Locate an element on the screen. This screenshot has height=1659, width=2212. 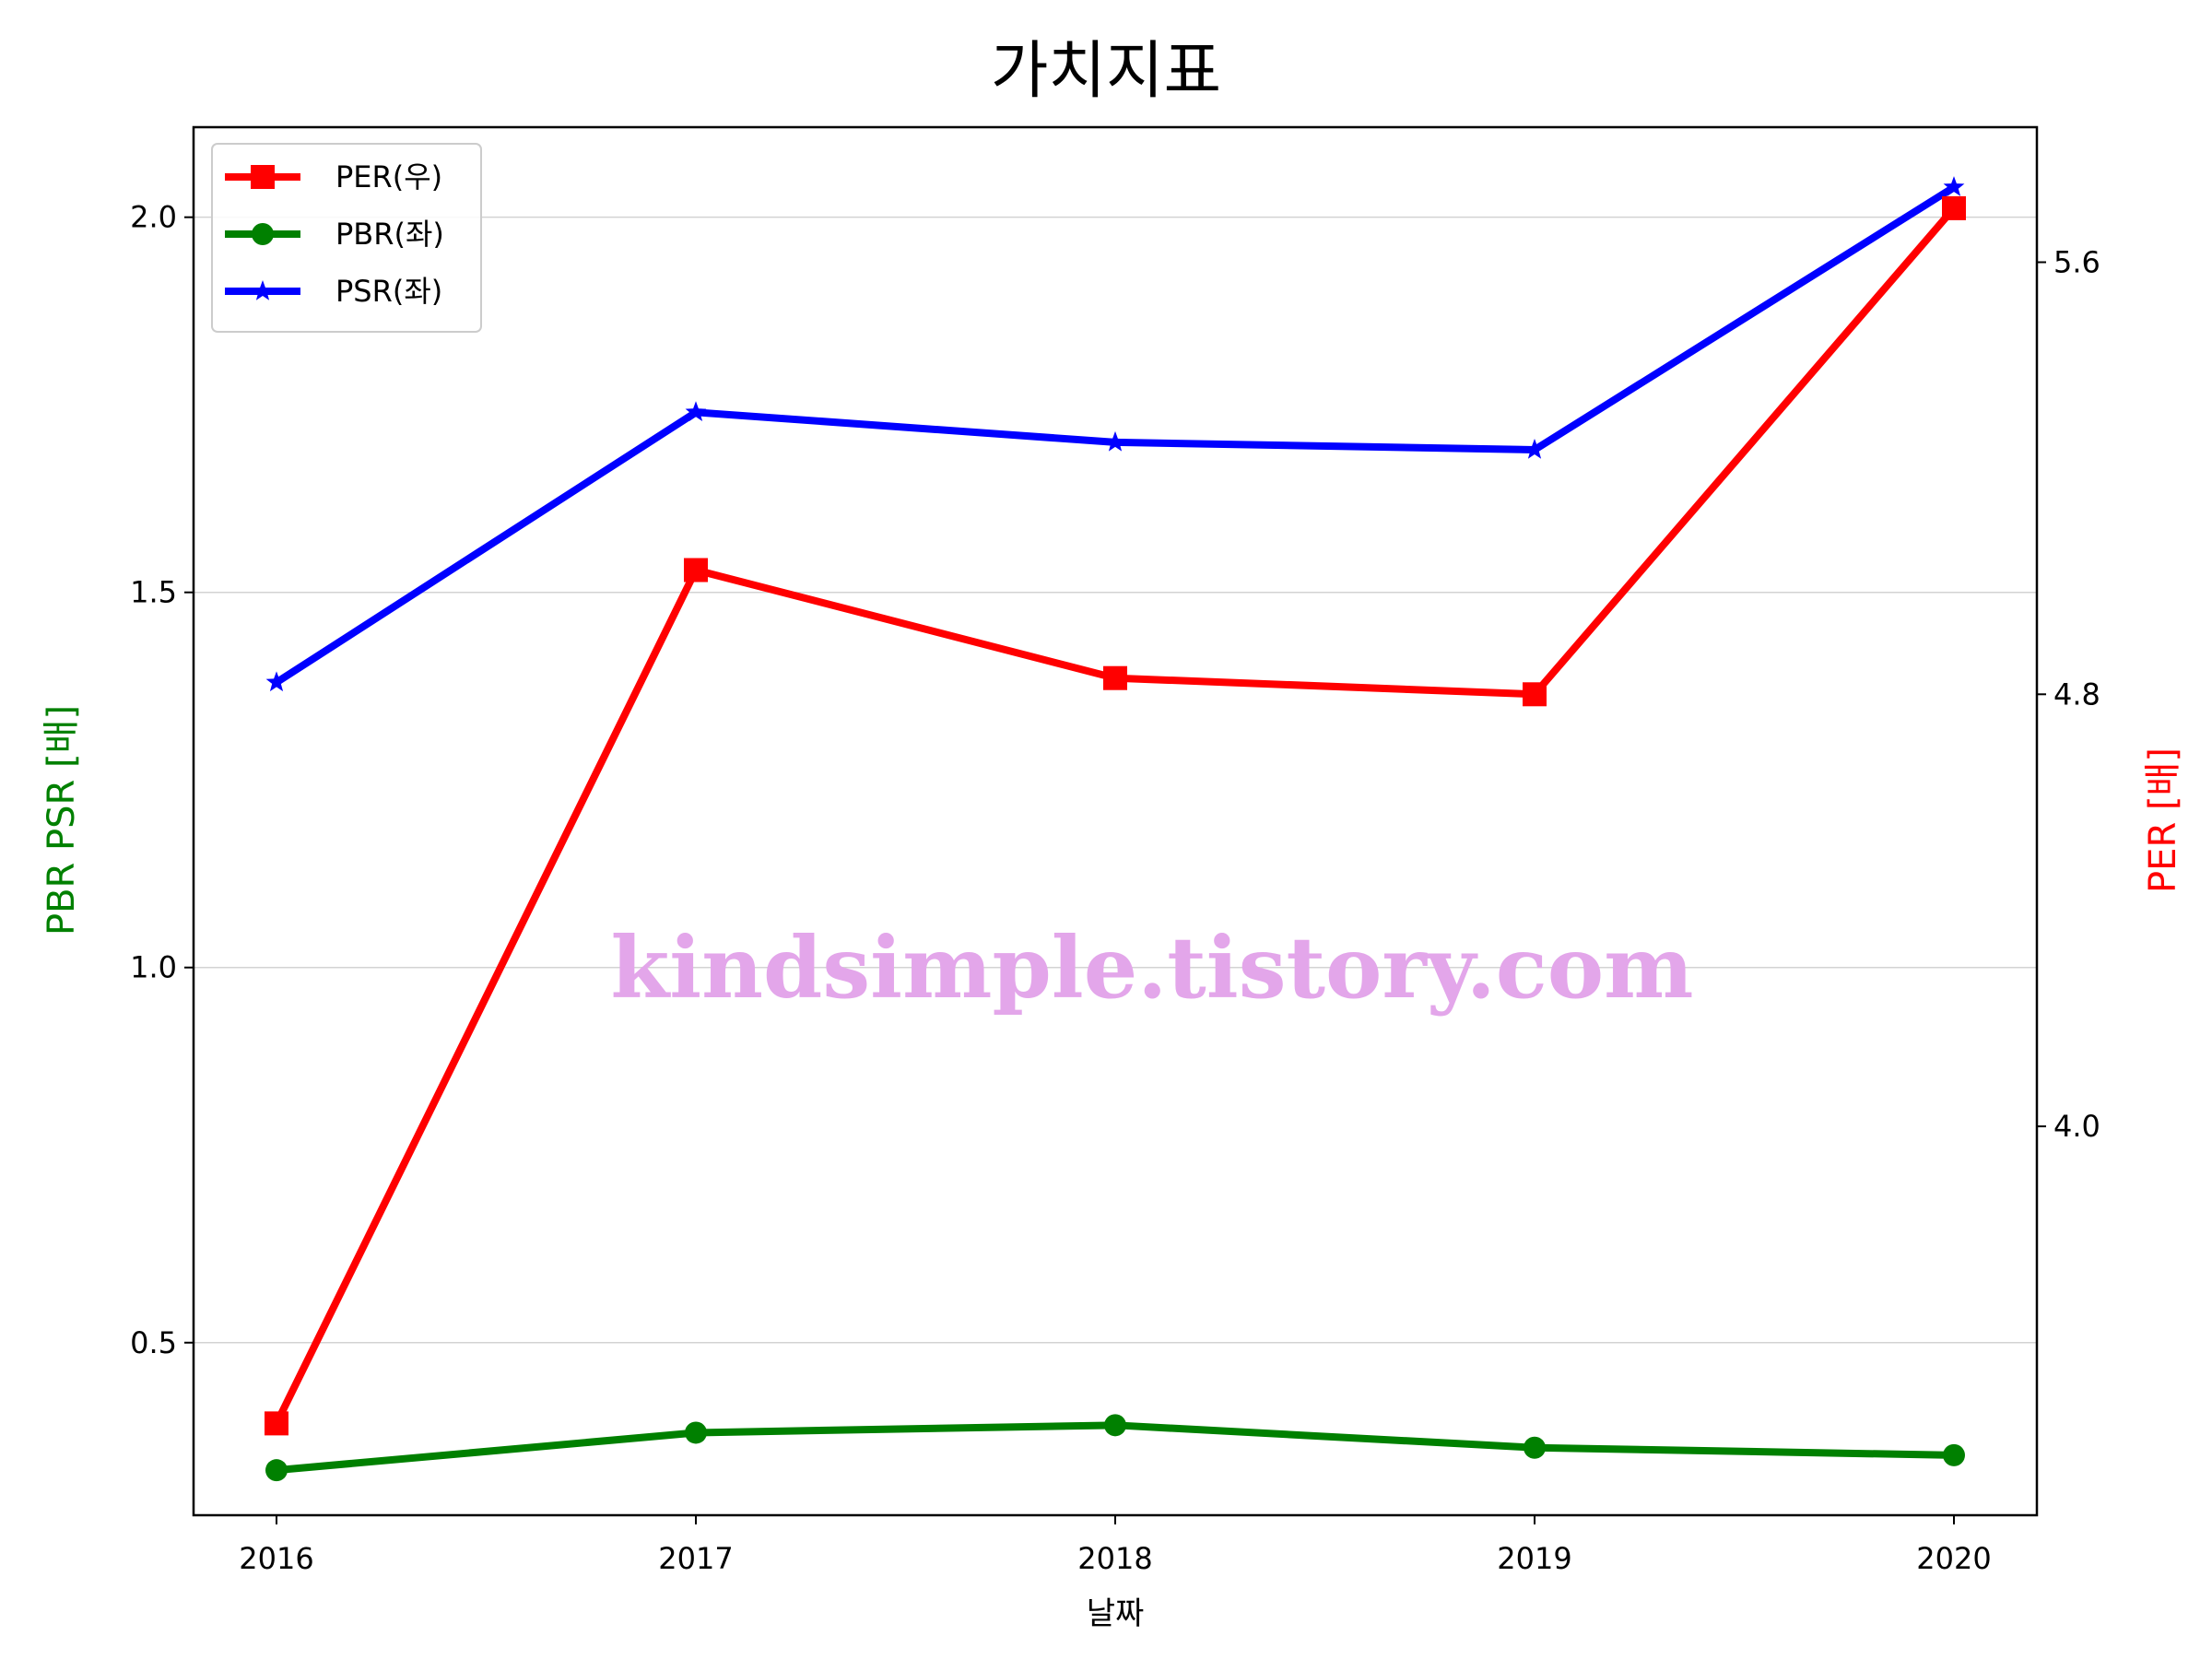
right-y-tick-label: 4.8 is located at coordinates (2076, 694).